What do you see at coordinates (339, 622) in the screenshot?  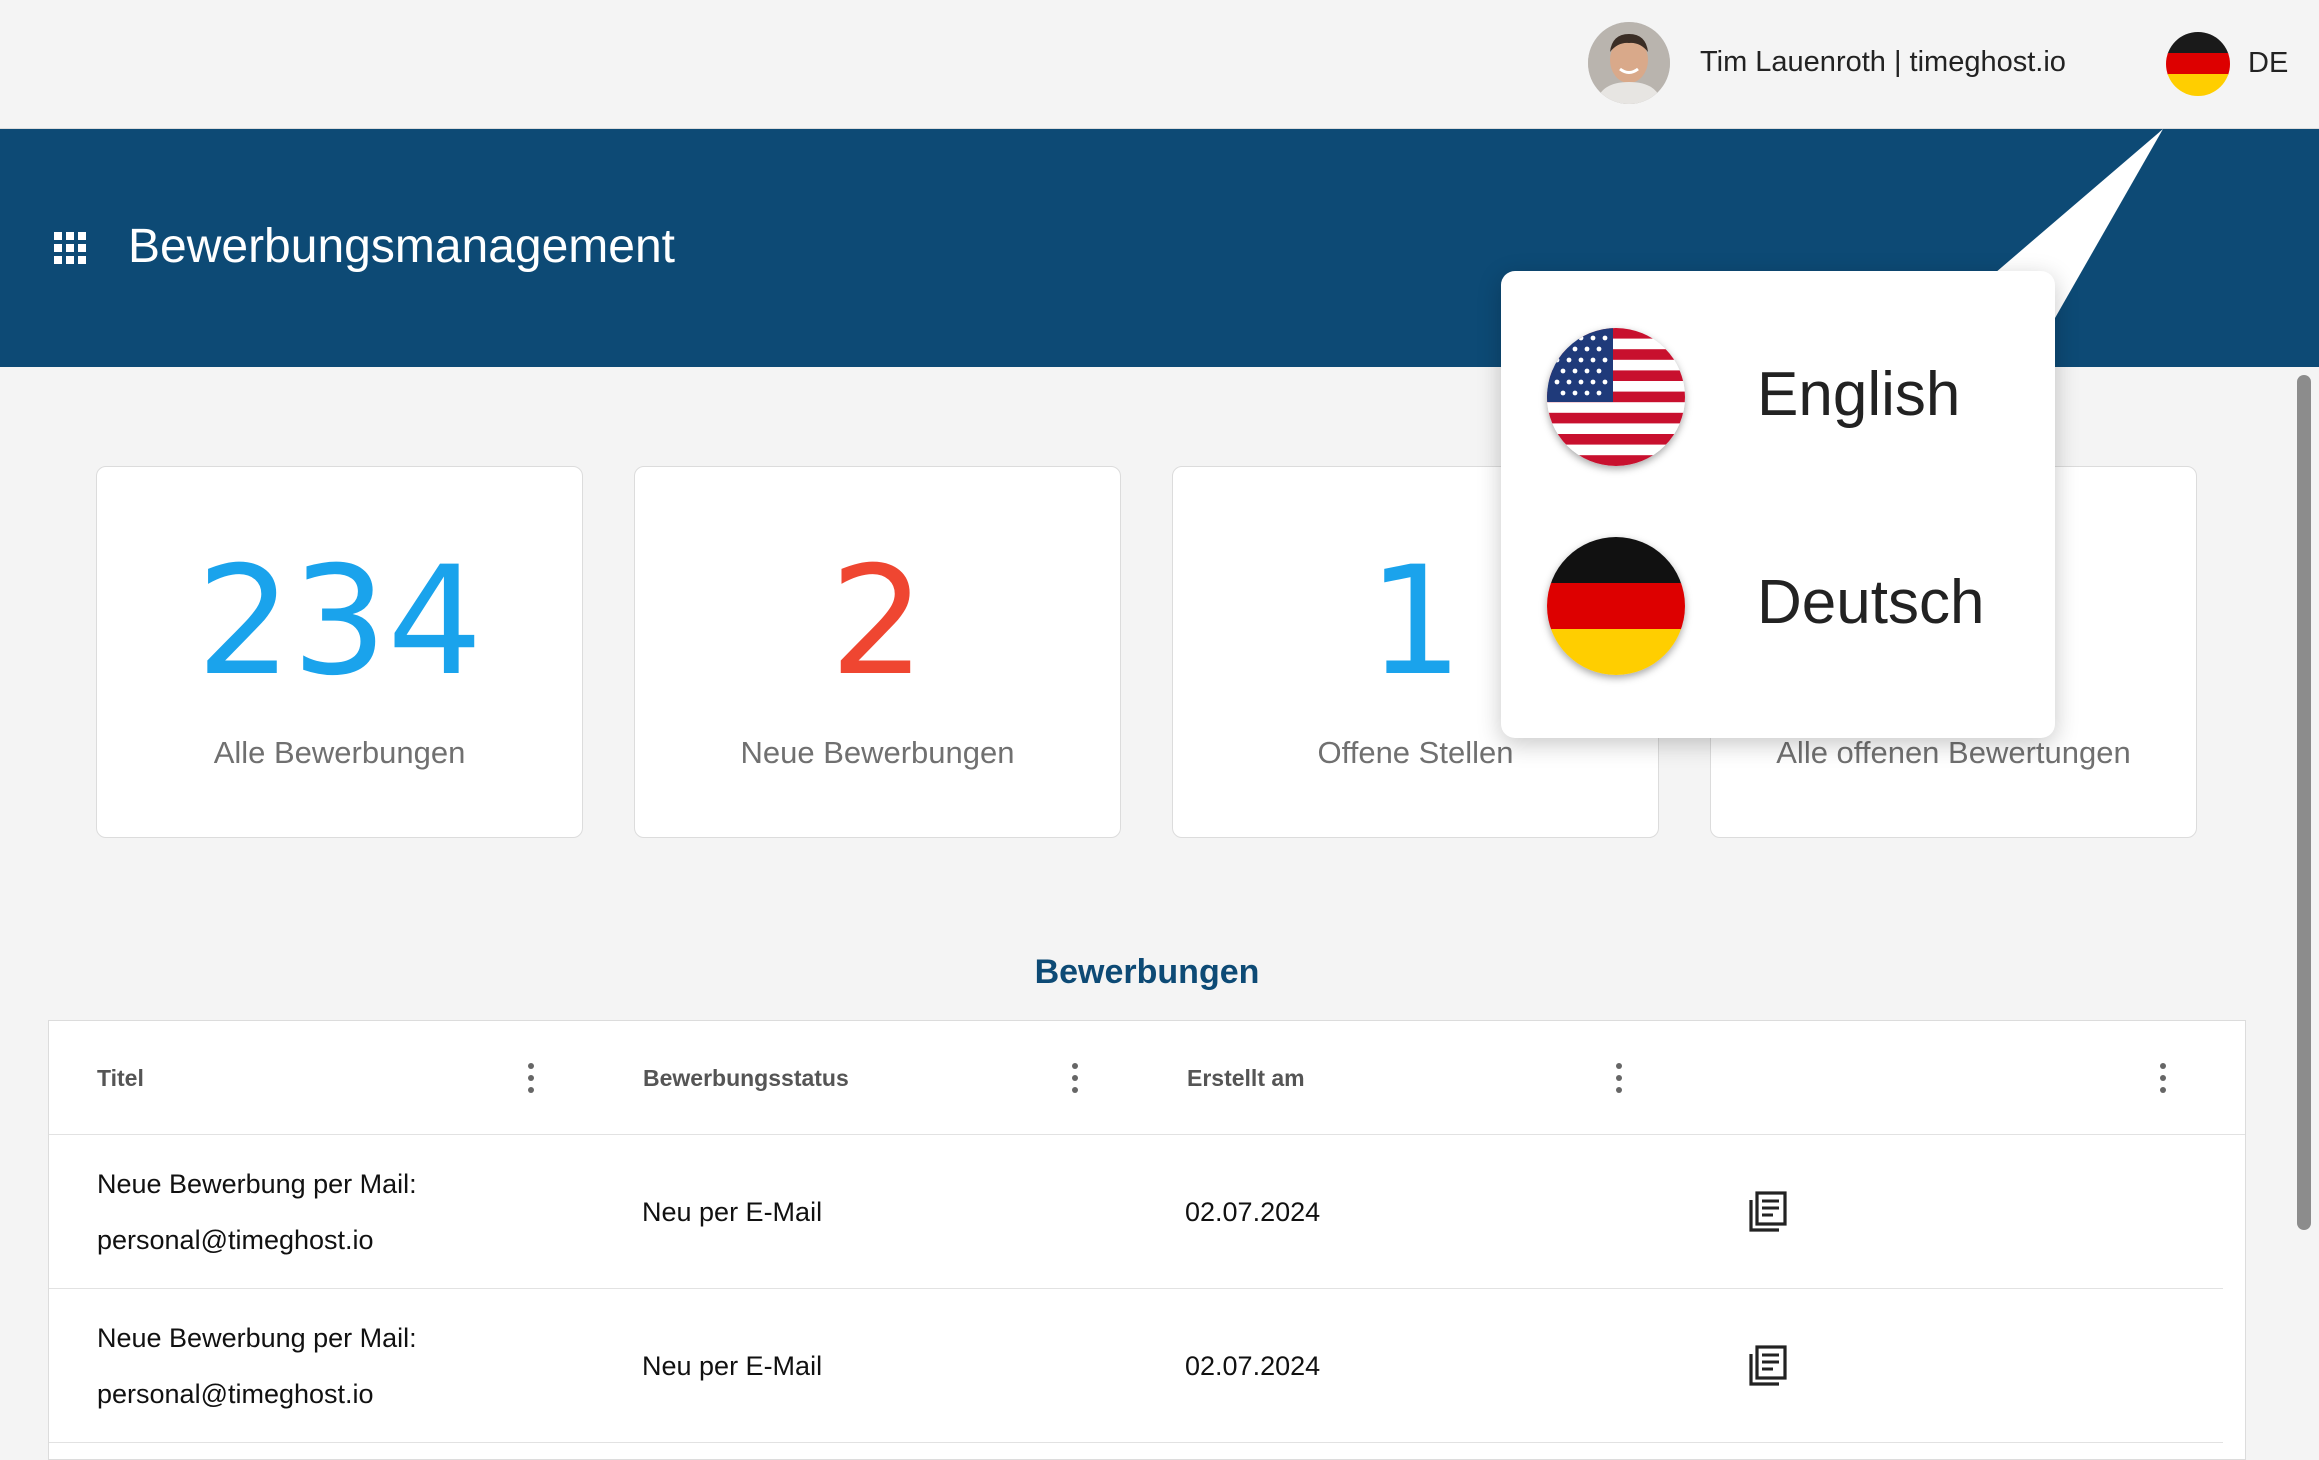 I see `stat-value: 234` at bounding box center [339, 622].